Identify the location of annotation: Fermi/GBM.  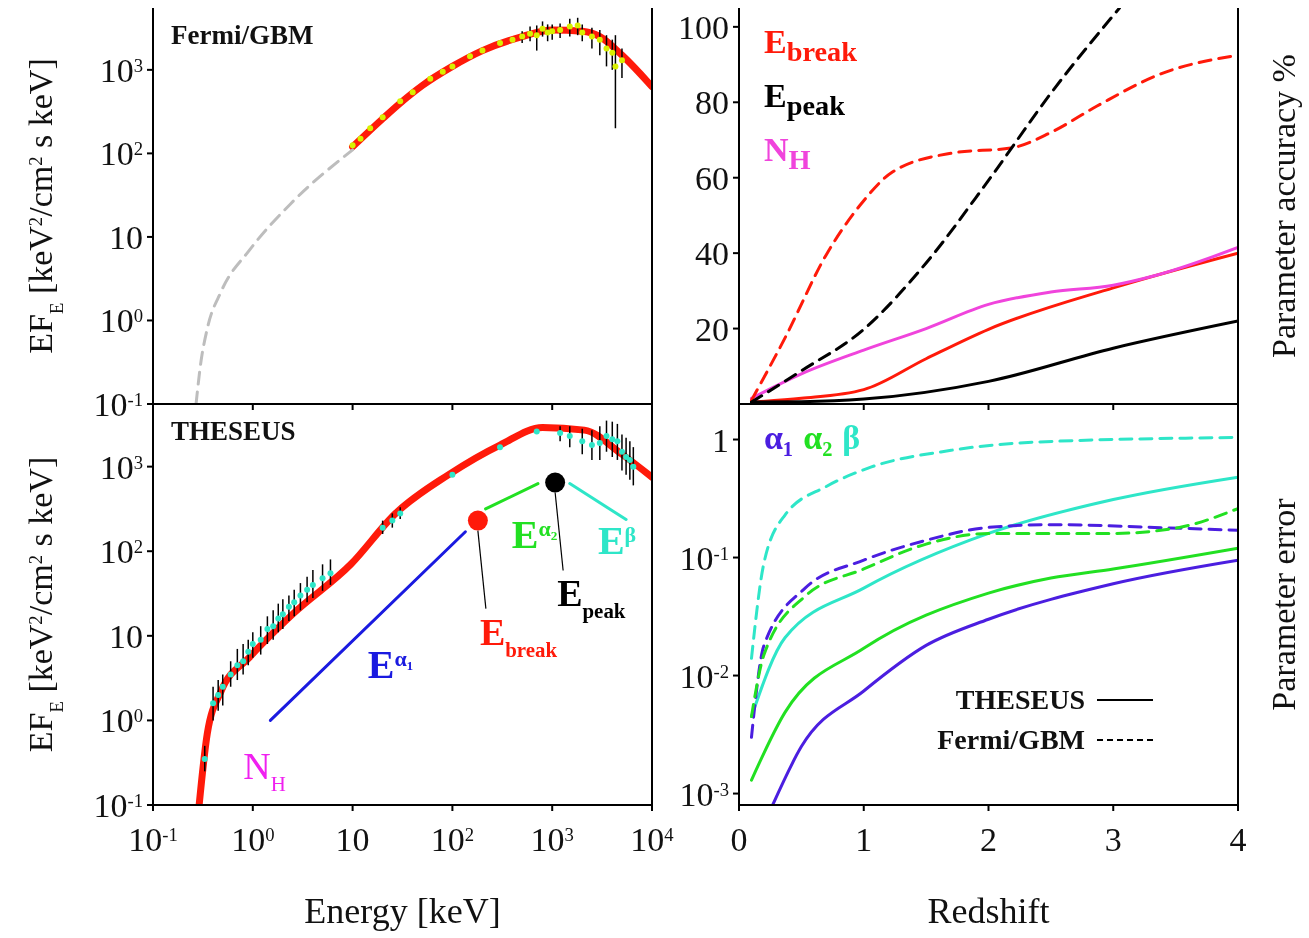
(1011, 740).